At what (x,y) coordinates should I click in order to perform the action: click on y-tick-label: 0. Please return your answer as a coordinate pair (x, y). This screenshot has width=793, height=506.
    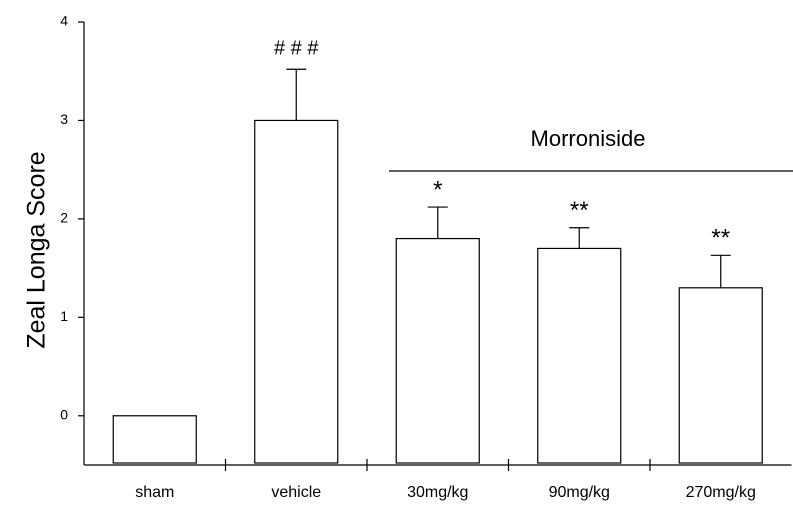
    Looking at the image, I should click on (64, 414).